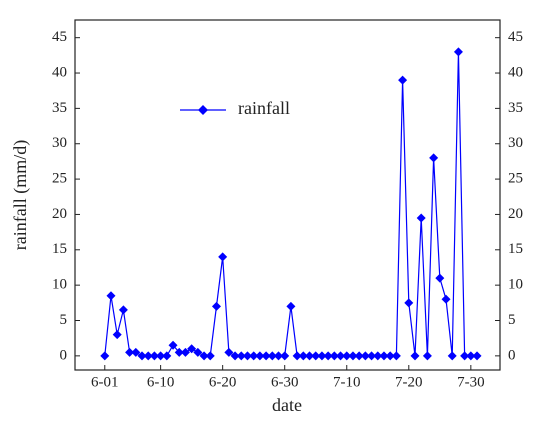 The width and height of the screenshot is (550, 425). Describe the element at coordinates (264, 108) in the screenshot. I see `legend-label: rainfall` at that location.